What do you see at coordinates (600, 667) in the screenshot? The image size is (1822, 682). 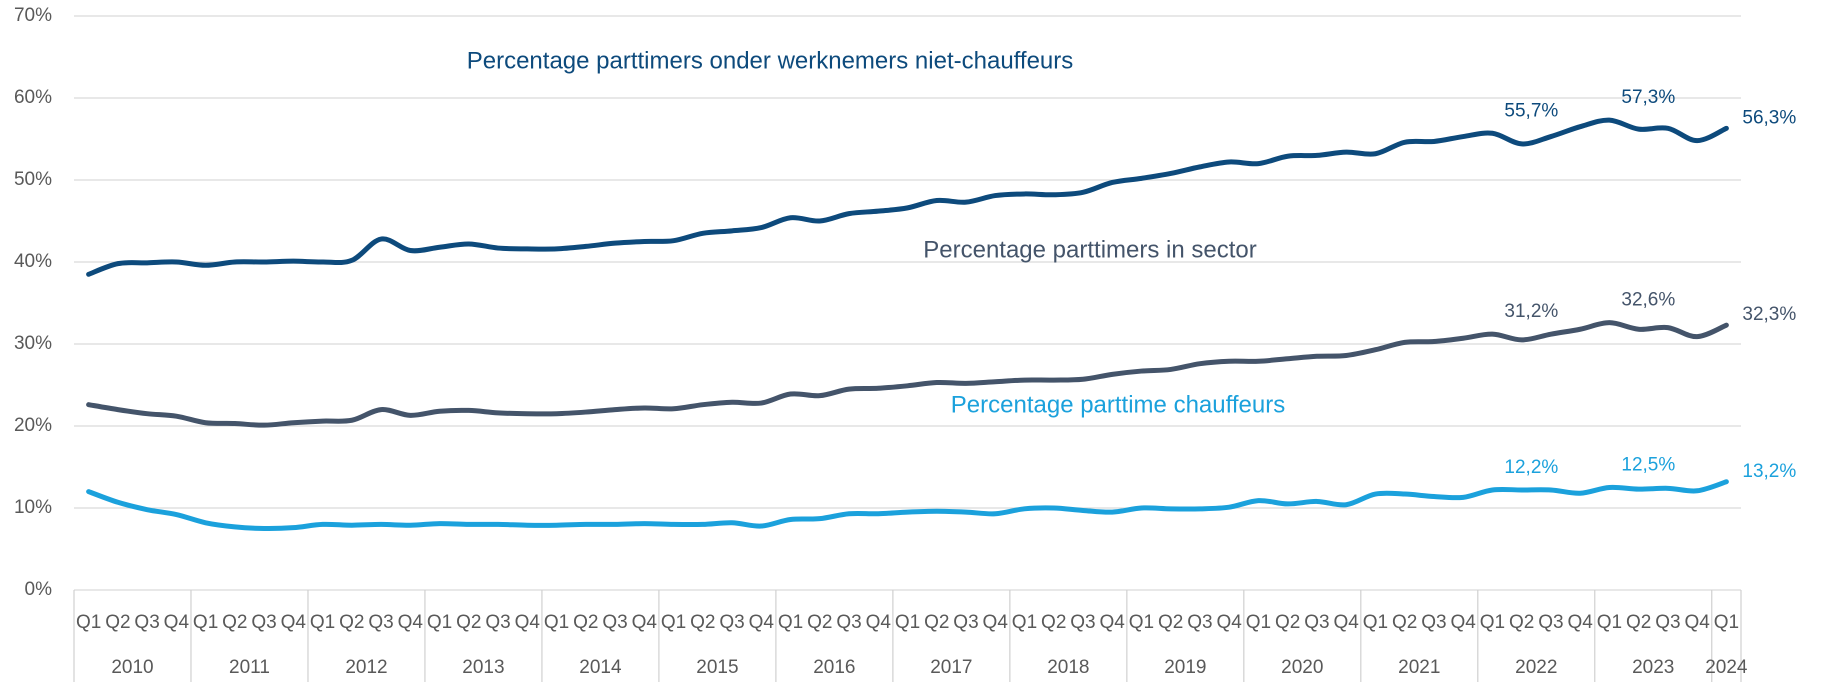 I see `year-label: 2014` at bounding box center [600, 667].